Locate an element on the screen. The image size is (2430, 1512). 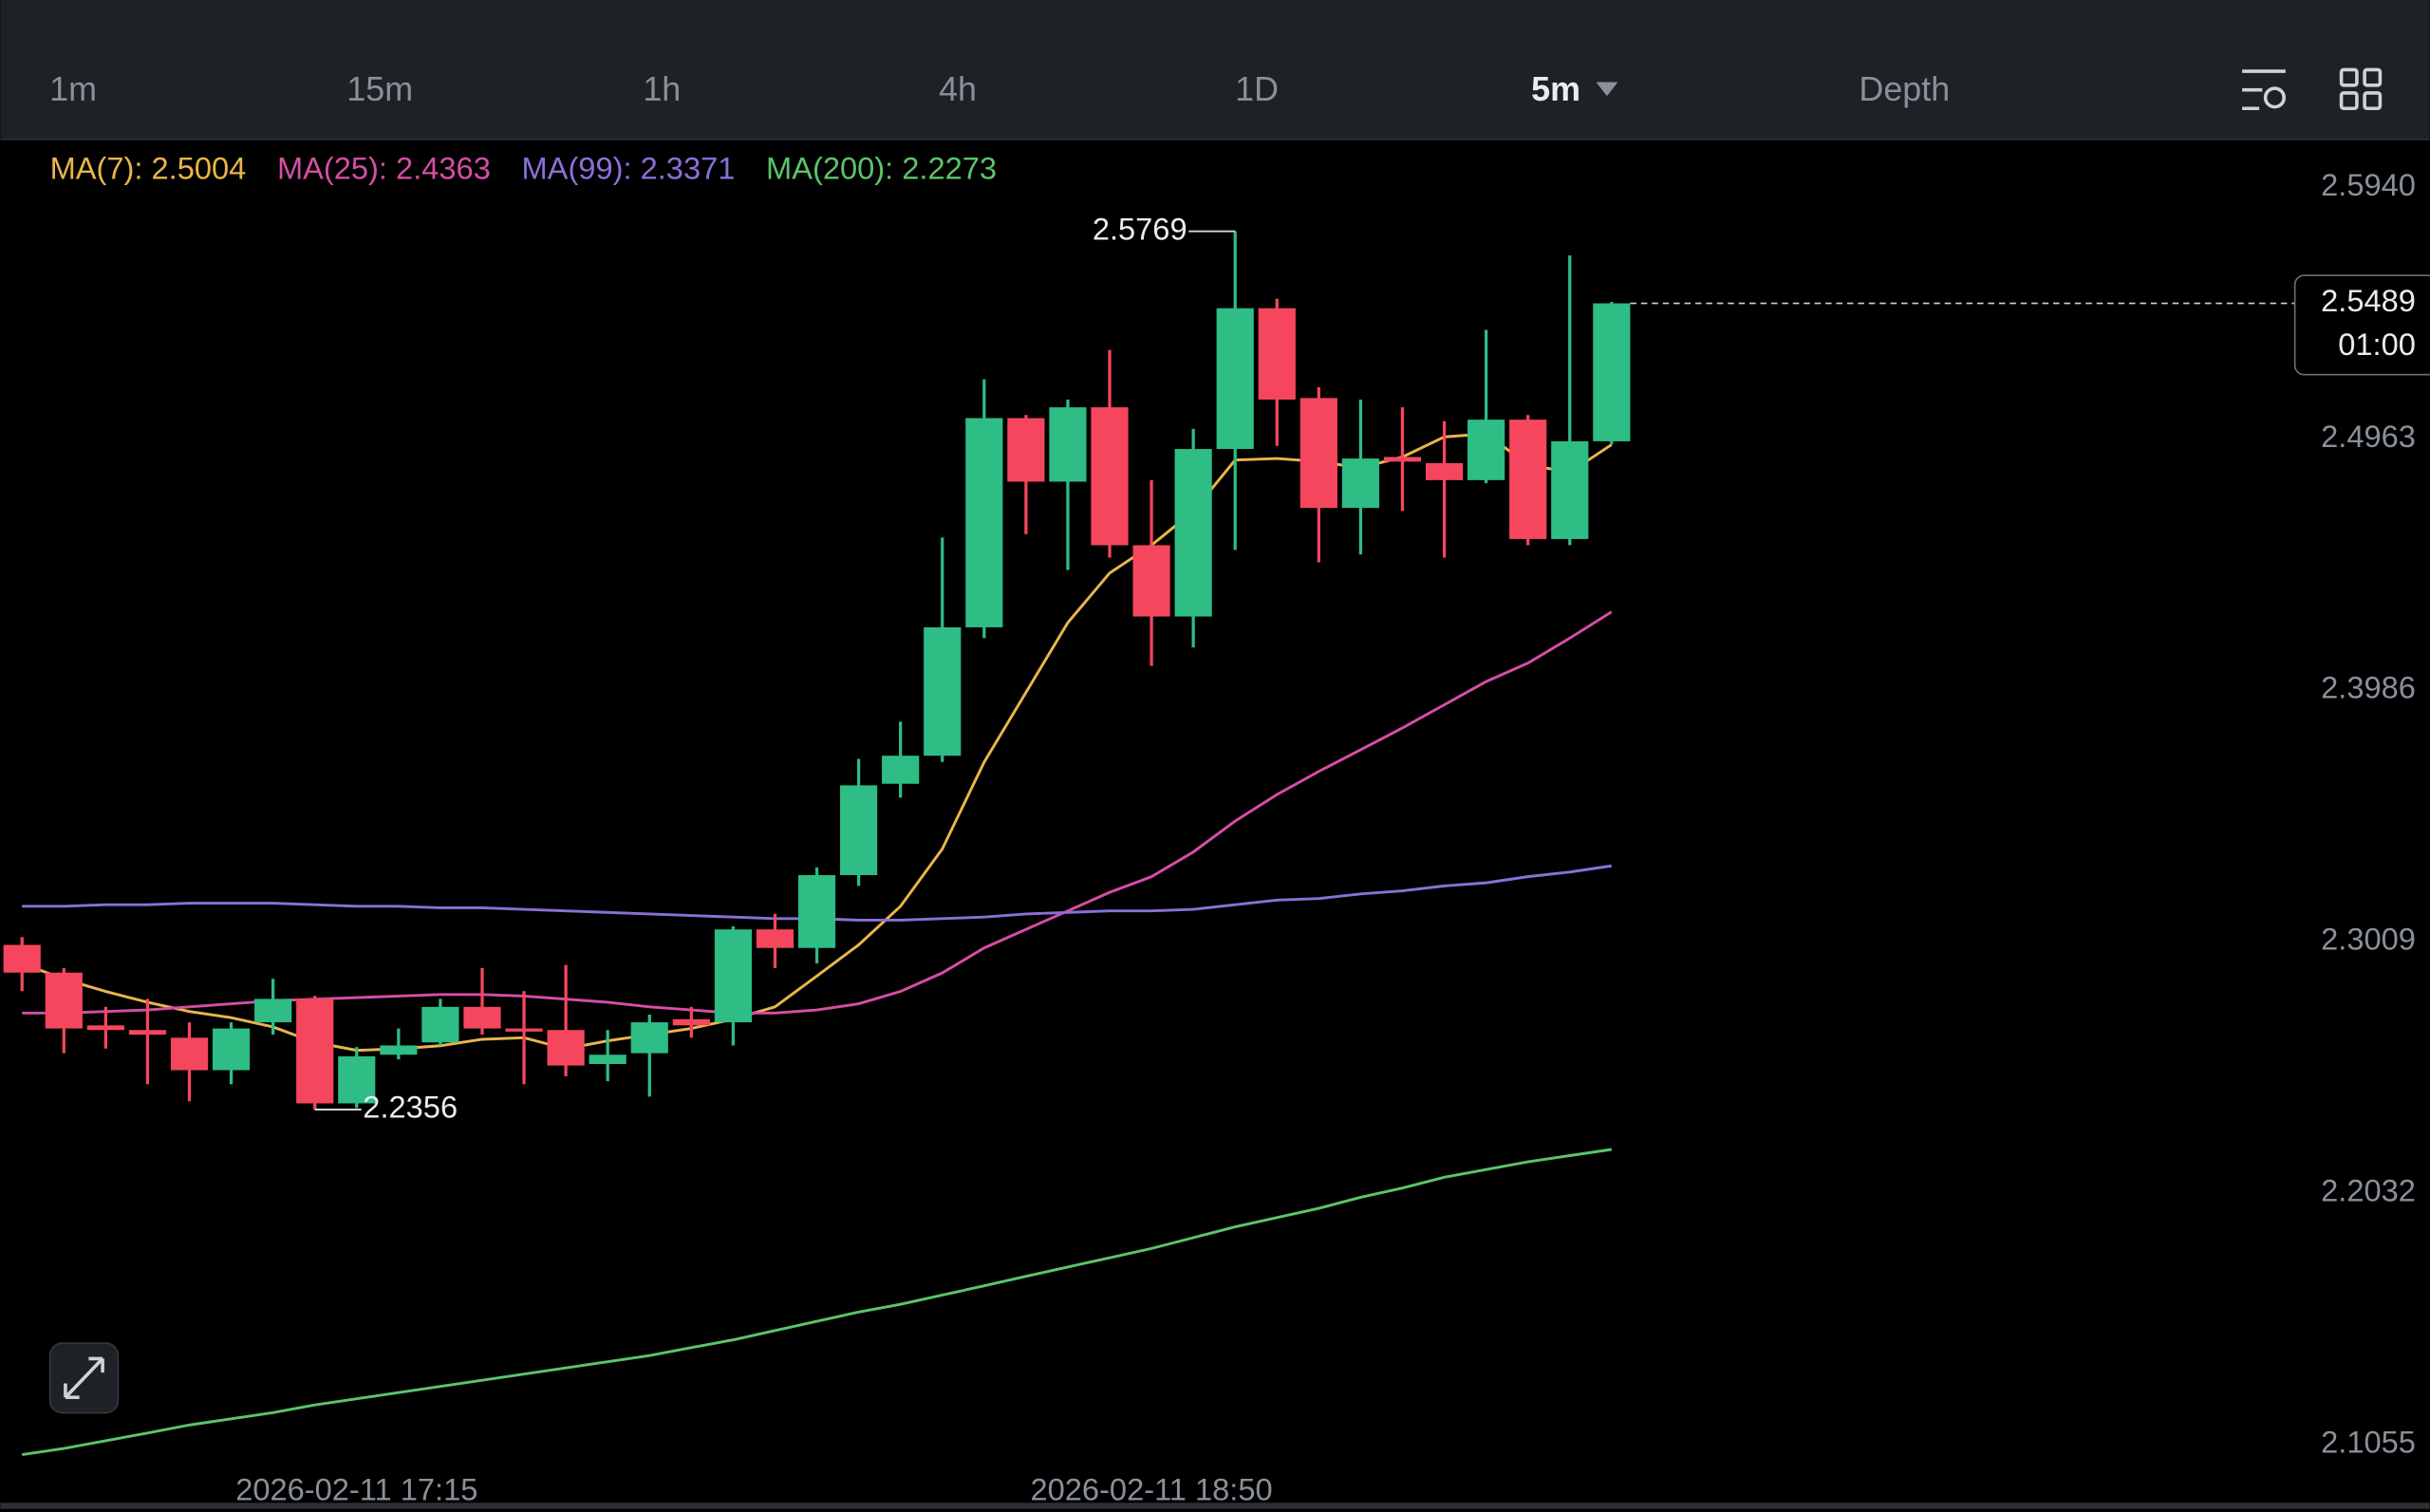
ma-legend-item: MA(99): 2.3371 is located at coordinates (629, 167).